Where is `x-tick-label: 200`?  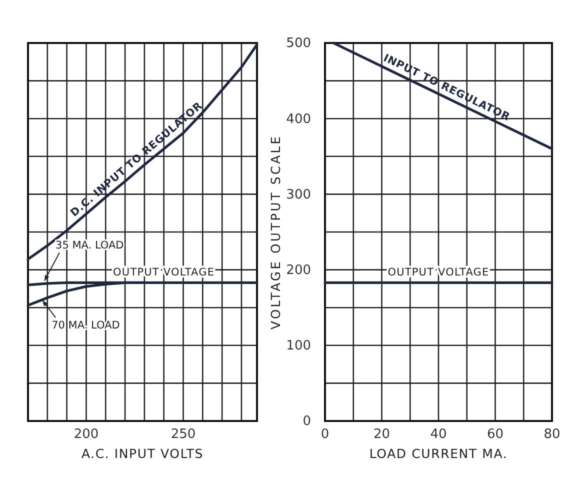
x-tick-label: 200 is located at coordinates (86, 434).